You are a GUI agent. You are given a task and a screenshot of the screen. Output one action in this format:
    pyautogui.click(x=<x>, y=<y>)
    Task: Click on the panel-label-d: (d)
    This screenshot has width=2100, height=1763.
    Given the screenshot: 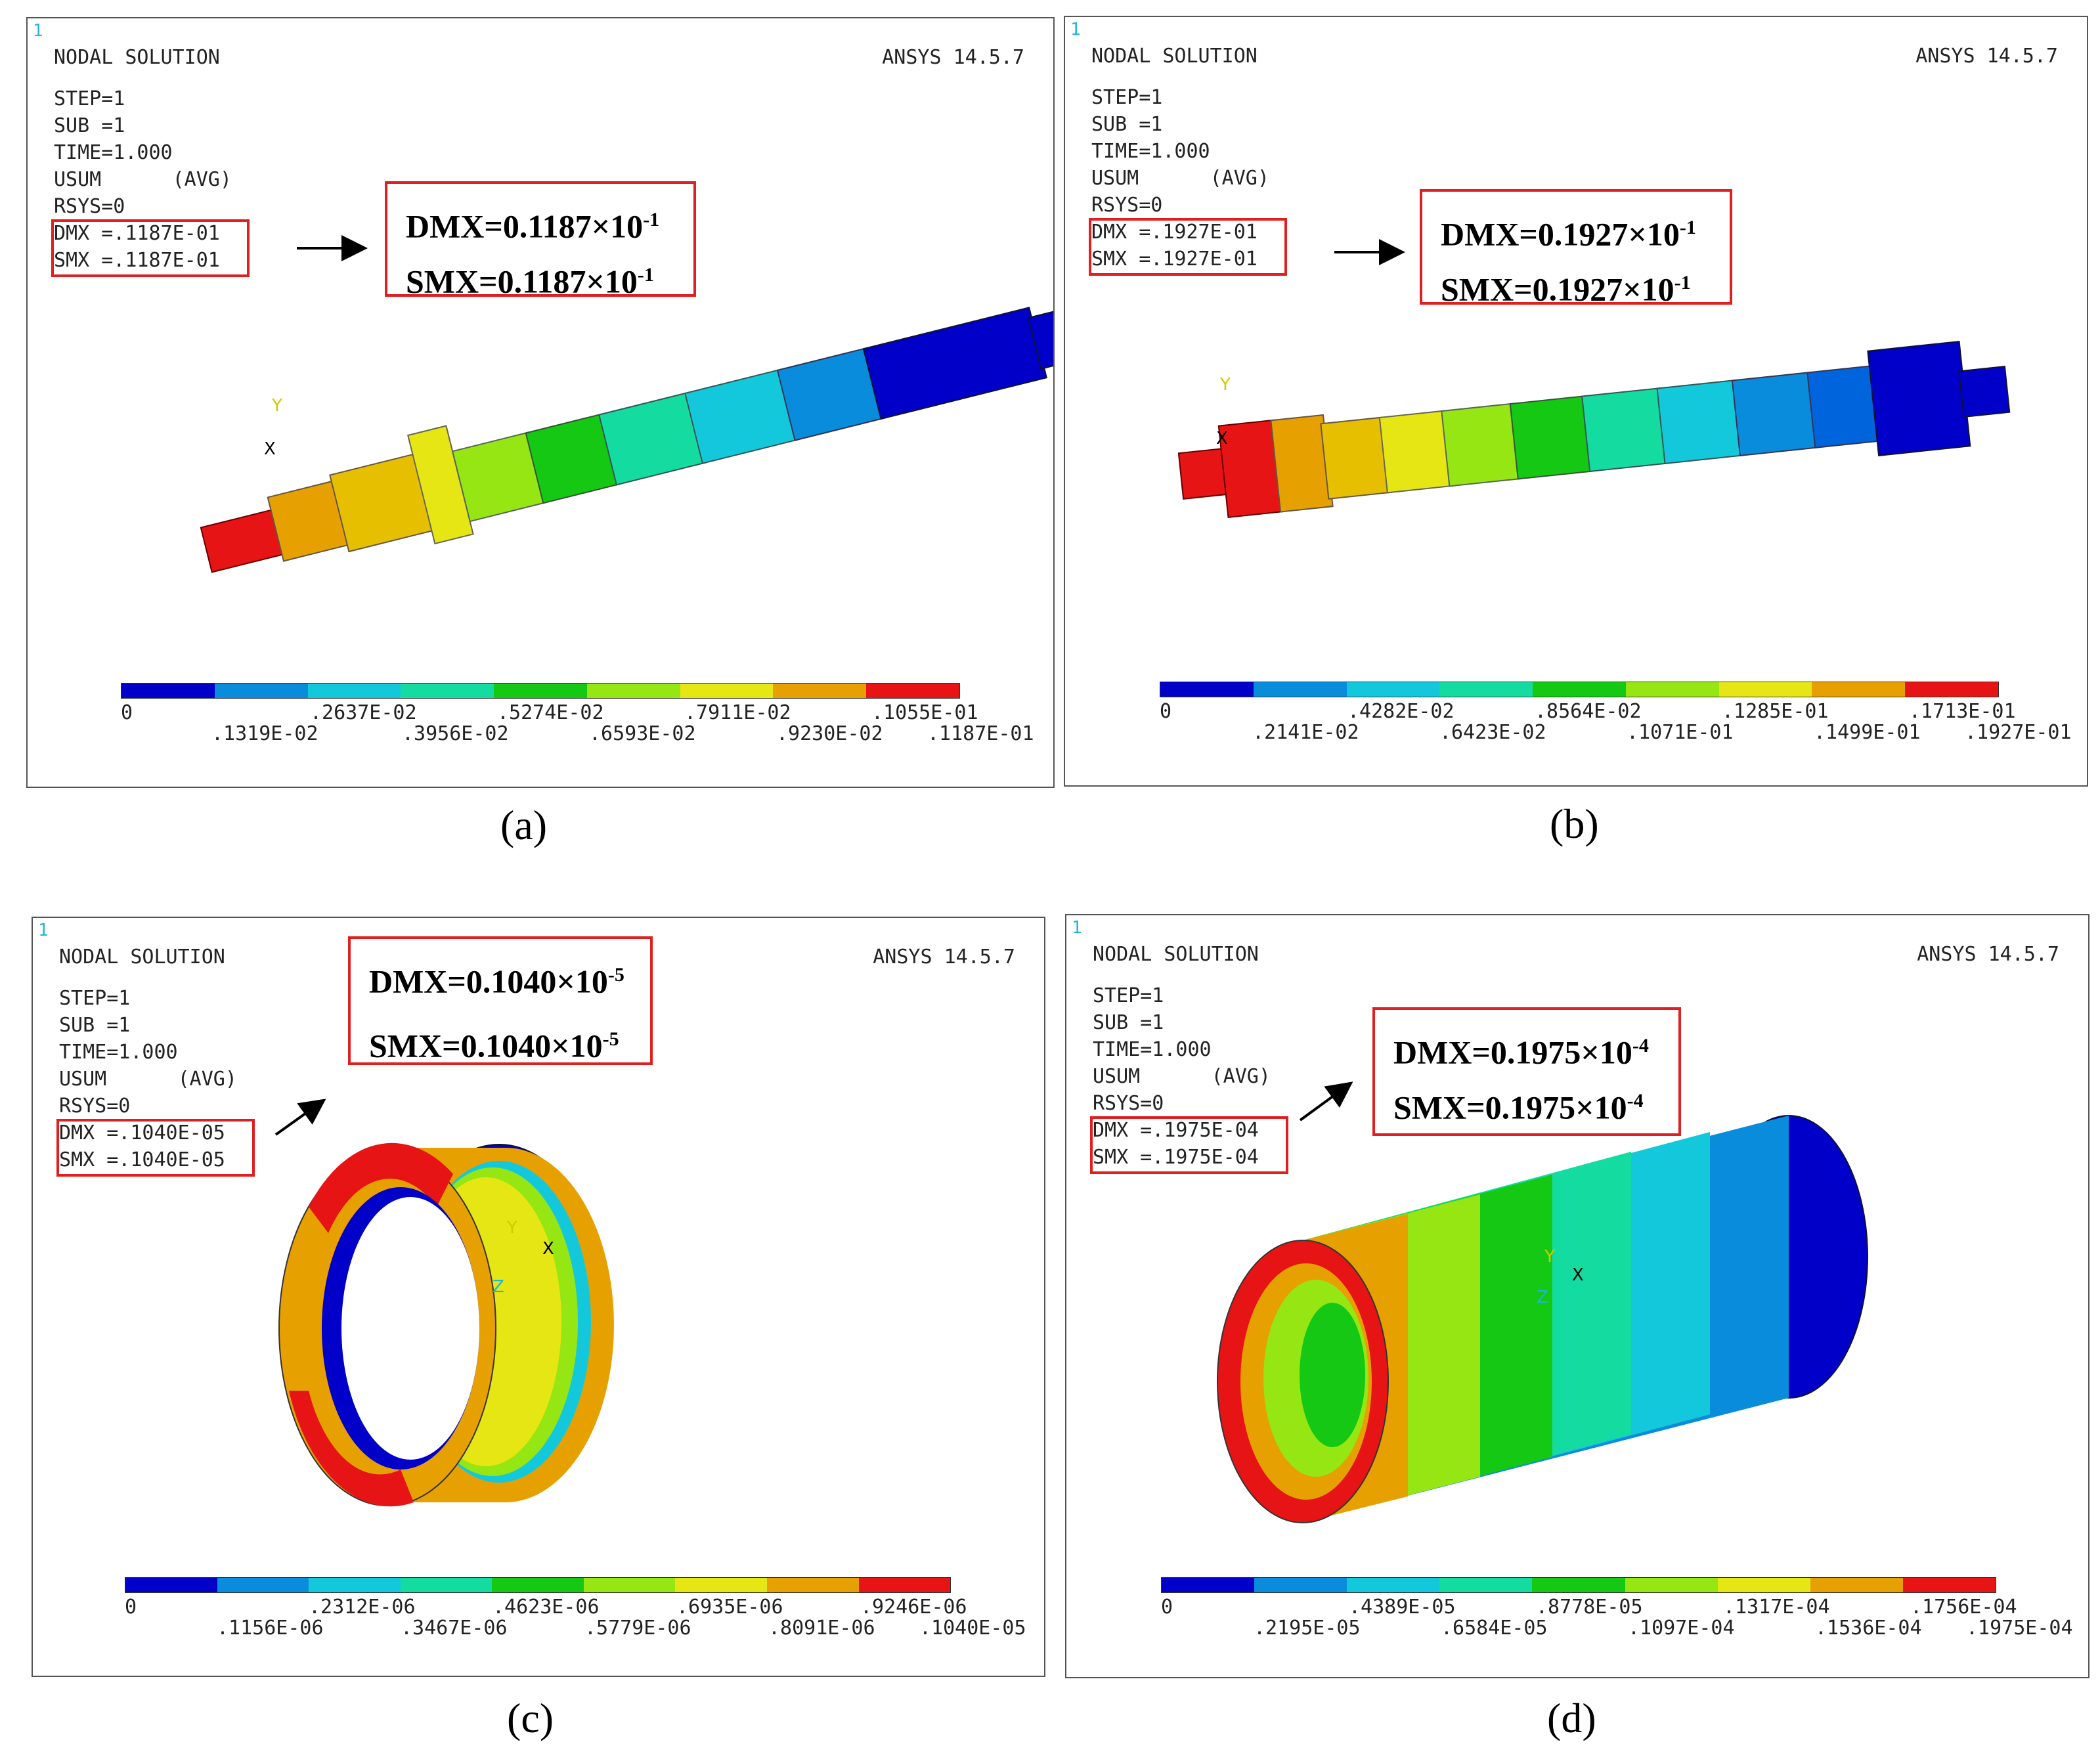 What is the action you would take?
    pyautogui.click(x=1571, y=1718)
    